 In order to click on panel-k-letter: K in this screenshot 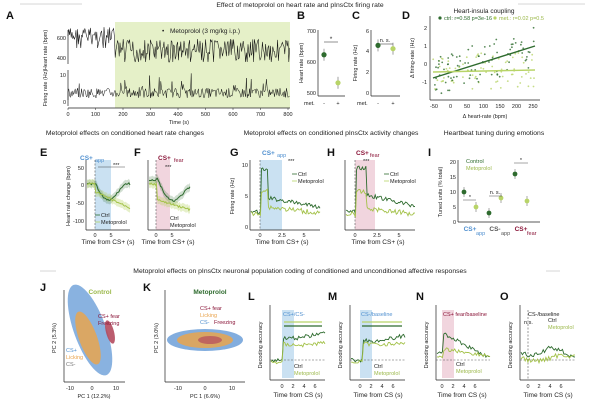, I will do `click(147, 288)`.